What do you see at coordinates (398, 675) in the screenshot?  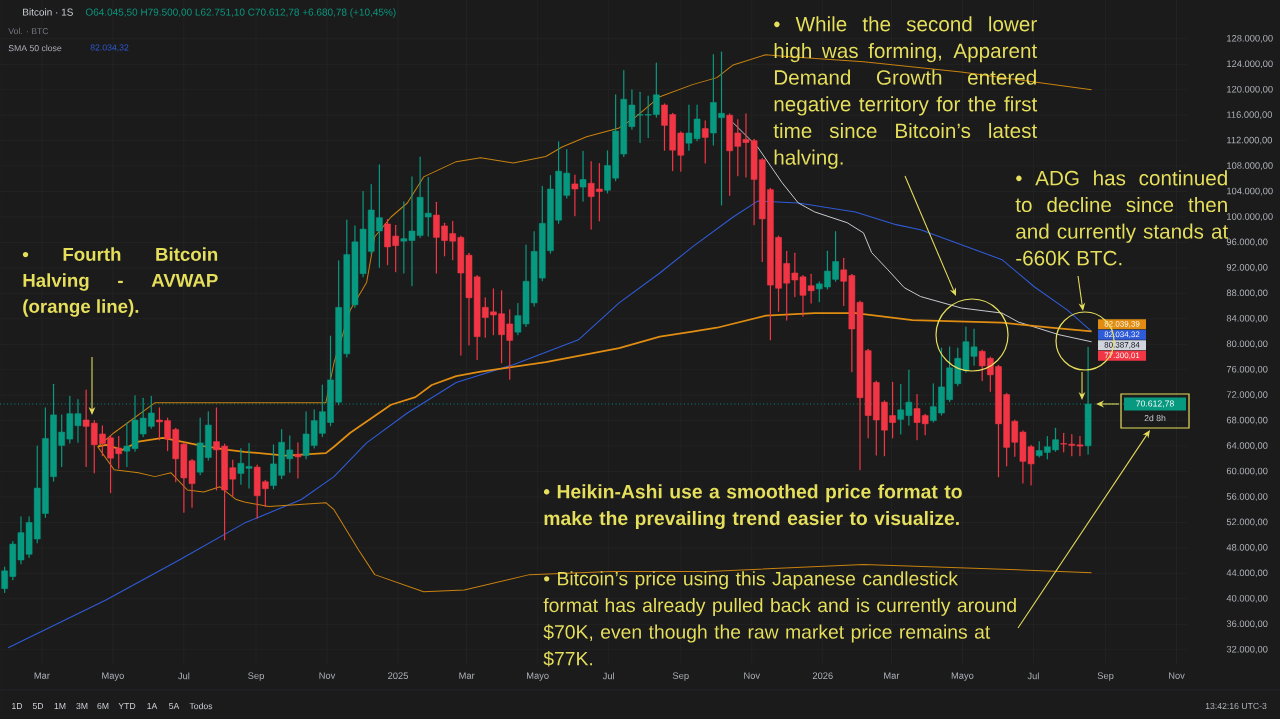 I see `x-tick-label: 2025` at bounding box center [398, 675].